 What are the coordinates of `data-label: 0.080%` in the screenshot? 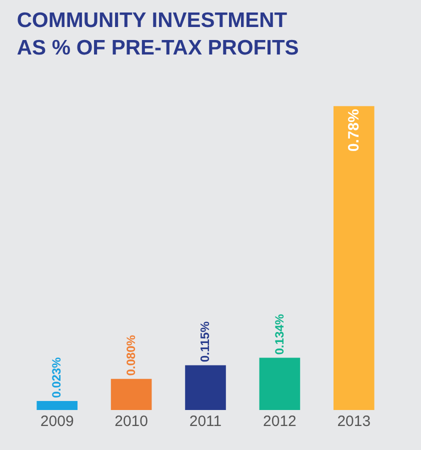 It's located at (131, 355).